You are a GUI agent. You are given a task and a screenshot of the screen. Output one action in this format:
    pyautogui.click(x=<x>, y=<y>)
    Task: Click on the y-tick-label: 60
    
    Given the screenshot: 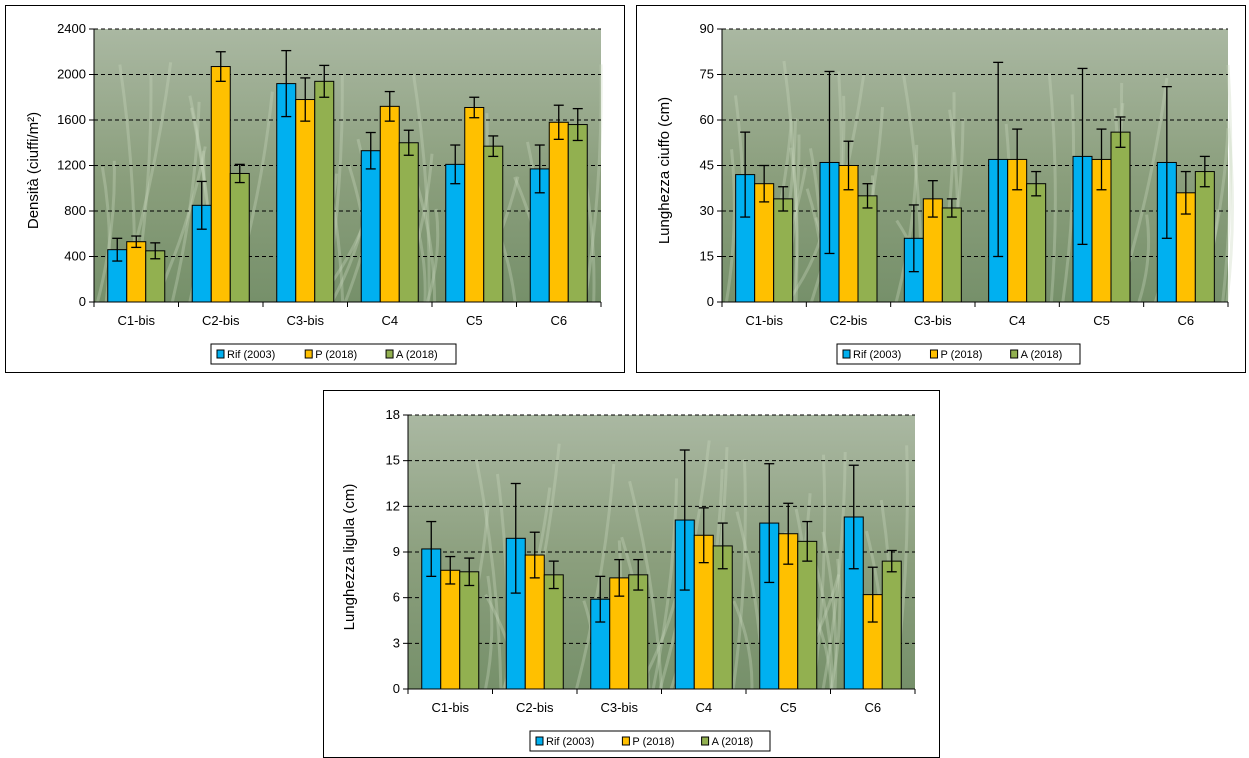 What is the action you would take?
    pyautogui.click(x=707, y=119)
    